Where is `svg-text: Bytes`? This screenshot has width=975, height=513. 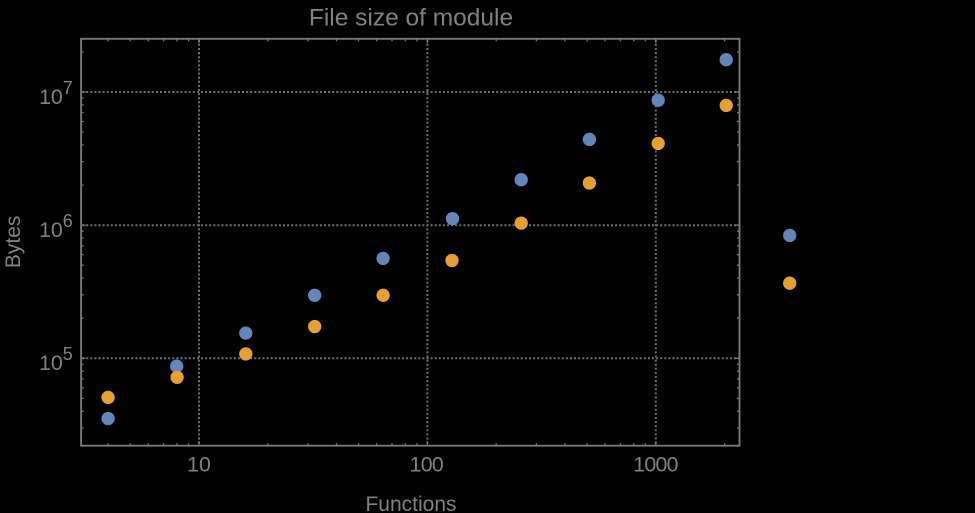 svg-text: Bytes is located at coordinates (13, 242).